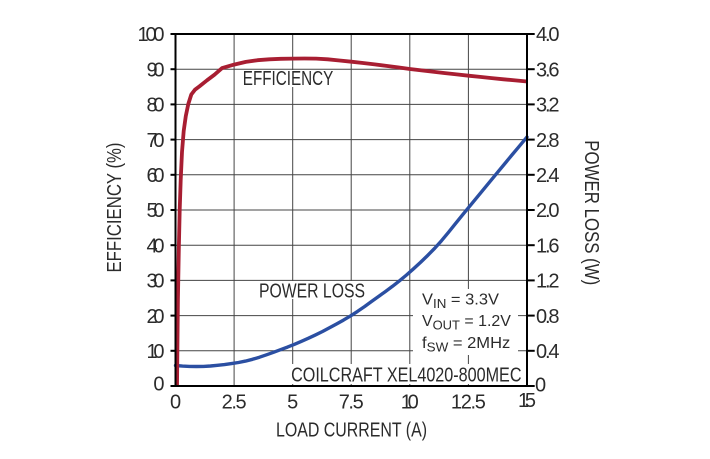  I want to click on svg-text: LOAD CURRENT (A), so click(351, 431).